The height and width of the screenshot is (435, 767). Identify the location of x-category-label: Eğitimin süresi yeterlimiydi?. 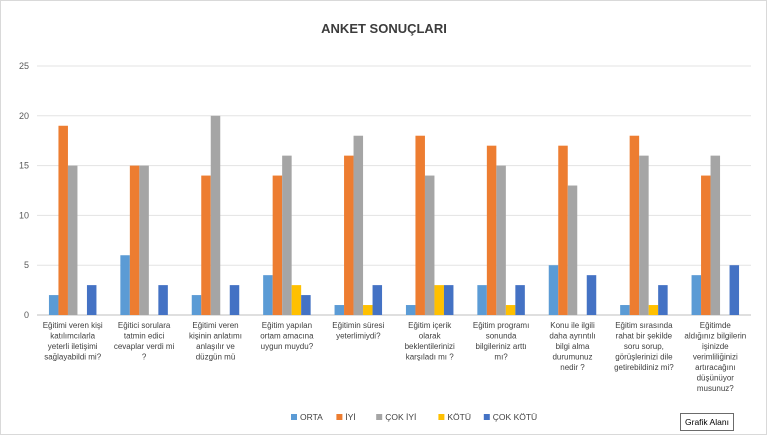
(358, 331).